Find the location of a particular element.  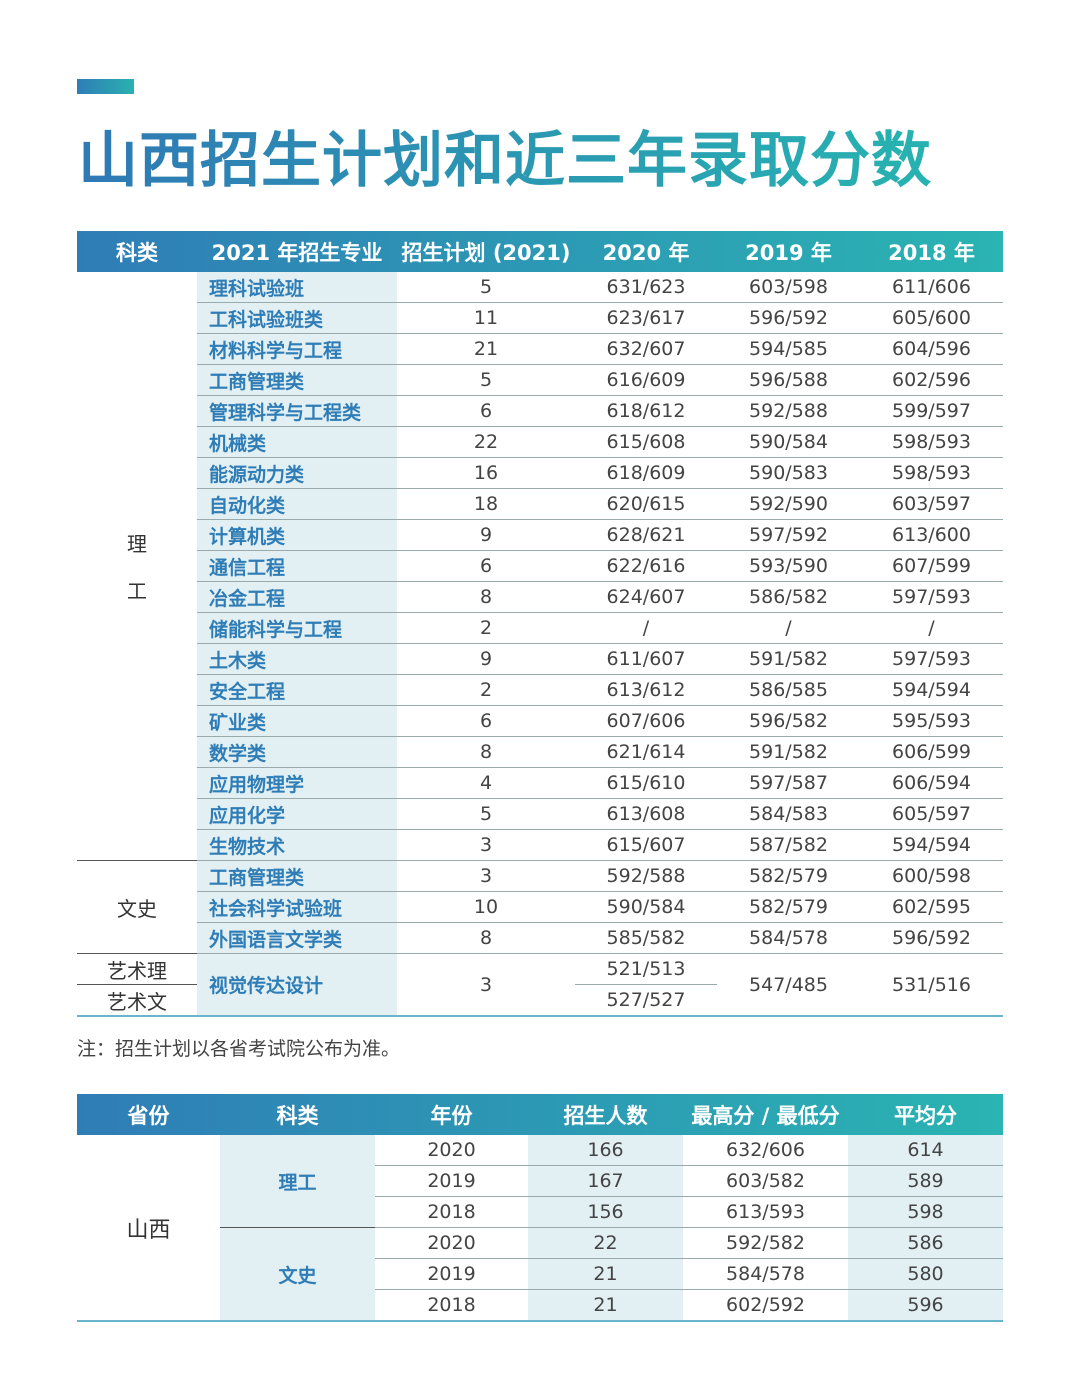

table-row: 应用化学 5 613/608 584/583 605/597 is located at coordinates (540, 814).